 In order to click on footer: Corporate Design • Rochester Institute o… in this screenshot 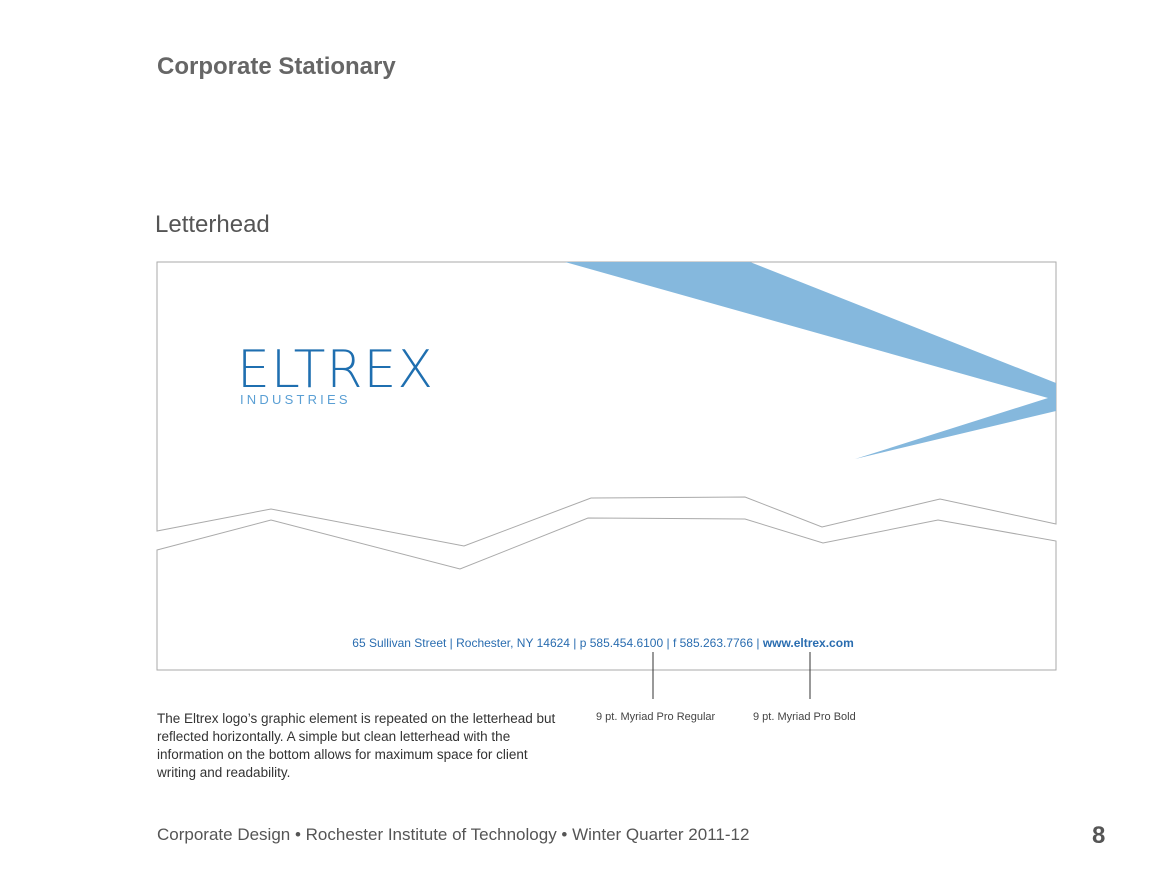, I will do `click(453, 834)`.